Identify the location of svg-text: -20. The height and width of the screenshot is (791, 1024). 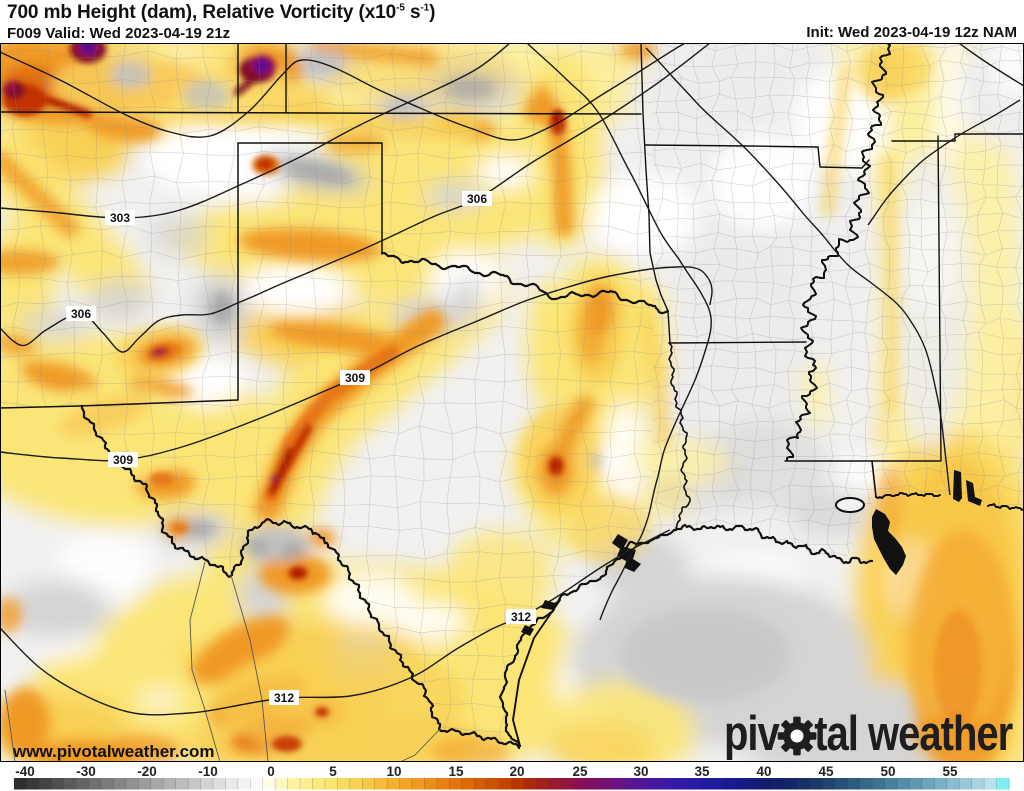
(147, 771).